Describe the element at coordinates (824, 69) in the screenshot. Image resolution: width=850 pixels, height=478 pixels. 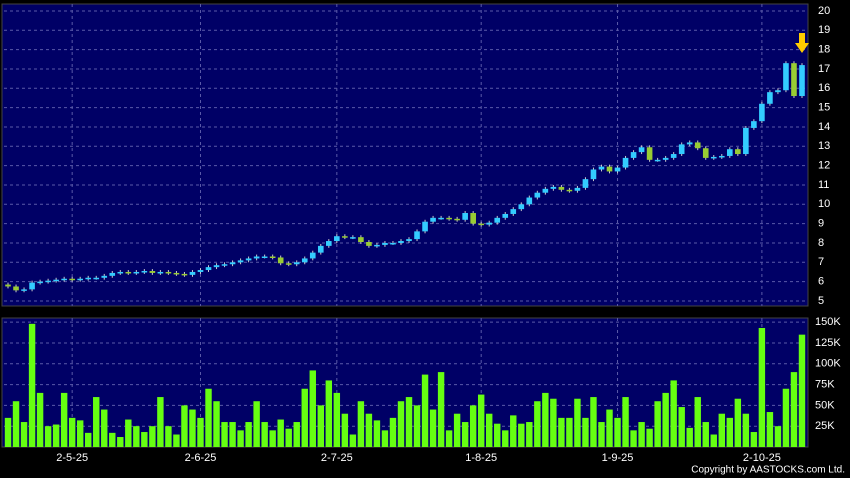
I see `y-tick-label: 17` at that location.